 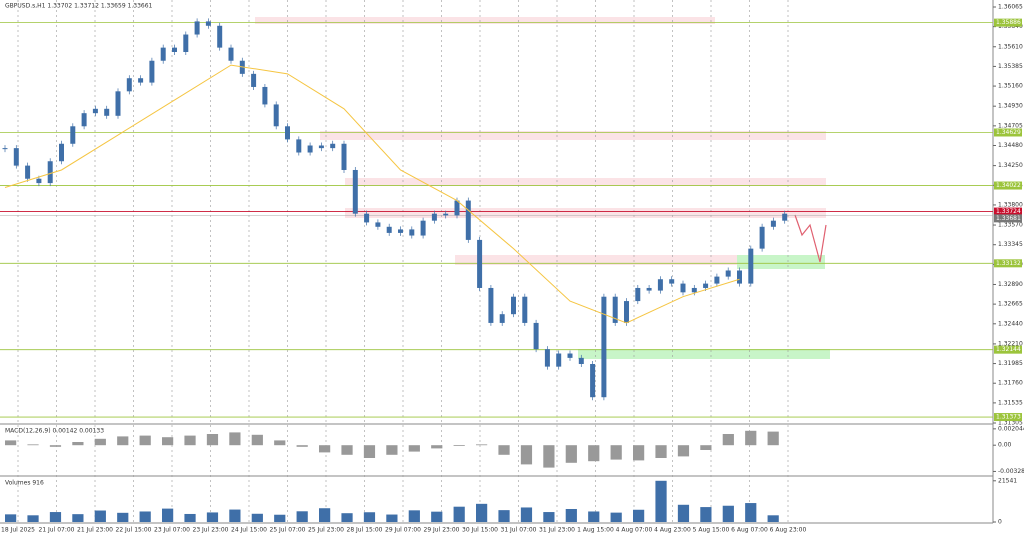 What do you see at coordinates (1008, 211) in the screenshot?
I see `price-tag-label: 1.33724` at bounding box center [1008, 211].